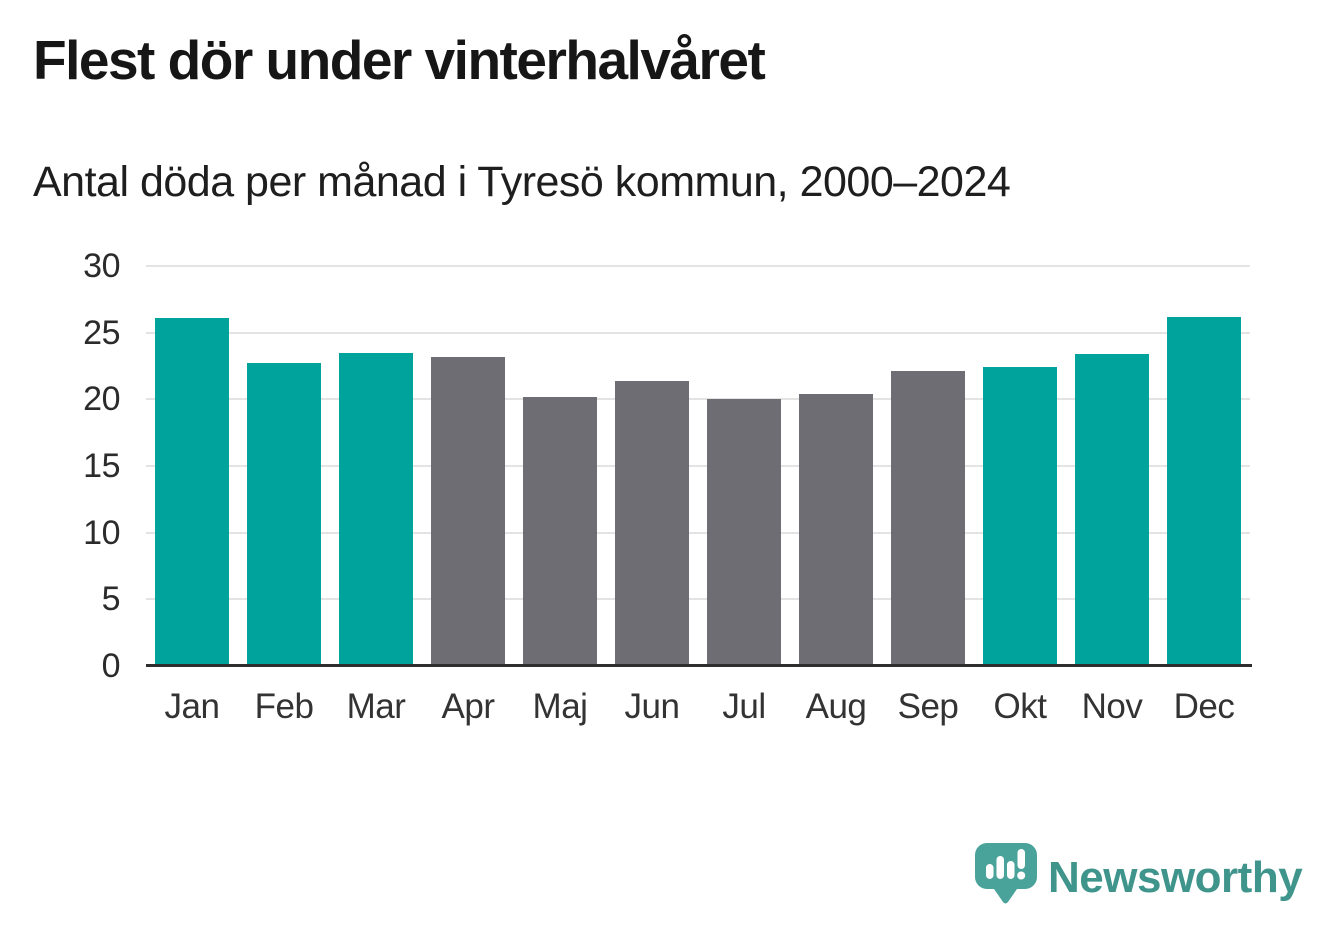  What do you see at coordinates (192, 492) in the screenshot?
I see `bar-jan` at bounding box center [192, 492].